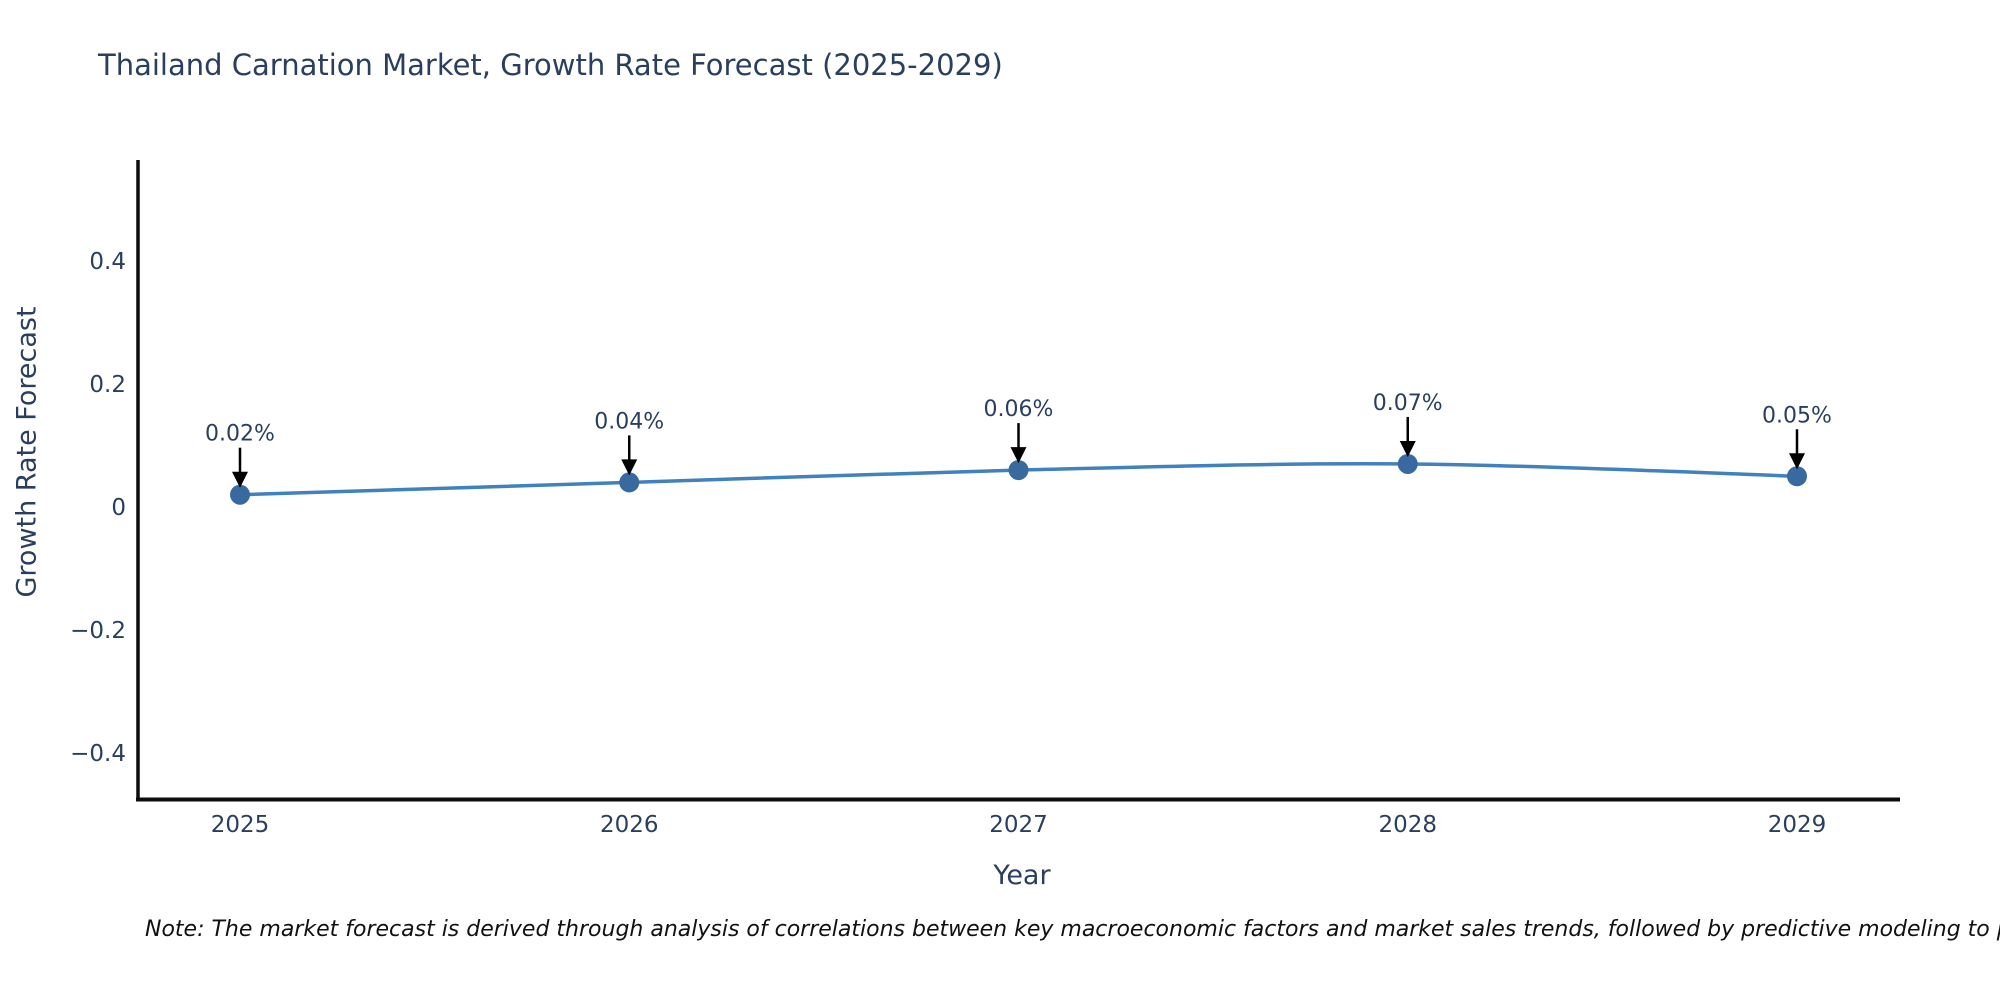 This screenshot has width=2000, height=1000. I want to click on x-tick-label: 2025, so click(240, 825).